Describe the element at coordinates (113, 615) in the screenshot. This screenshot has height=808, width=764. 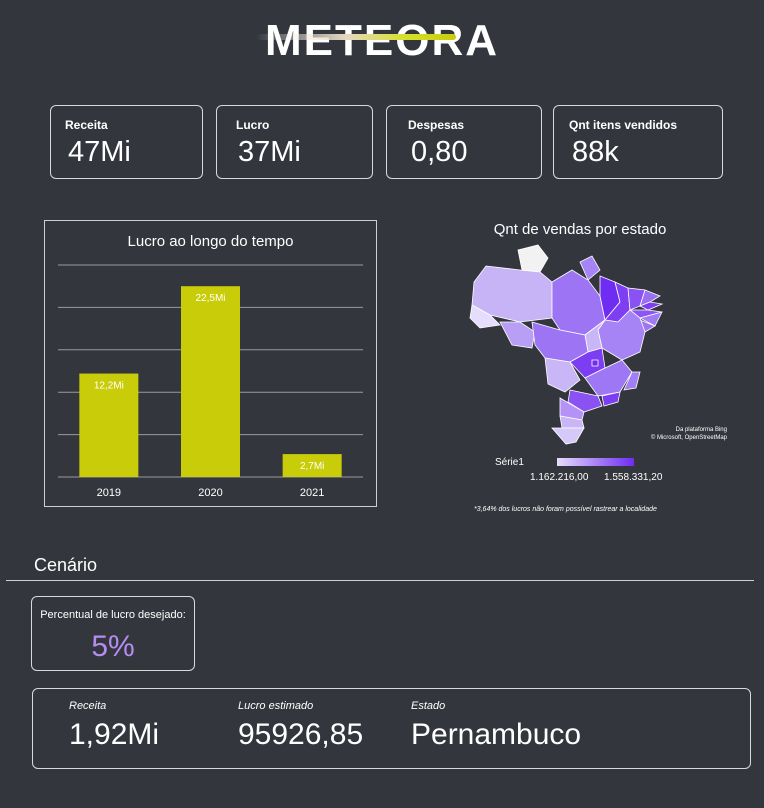
I see `desired-profit-label: Percentual de lucro desejado:` at that location.